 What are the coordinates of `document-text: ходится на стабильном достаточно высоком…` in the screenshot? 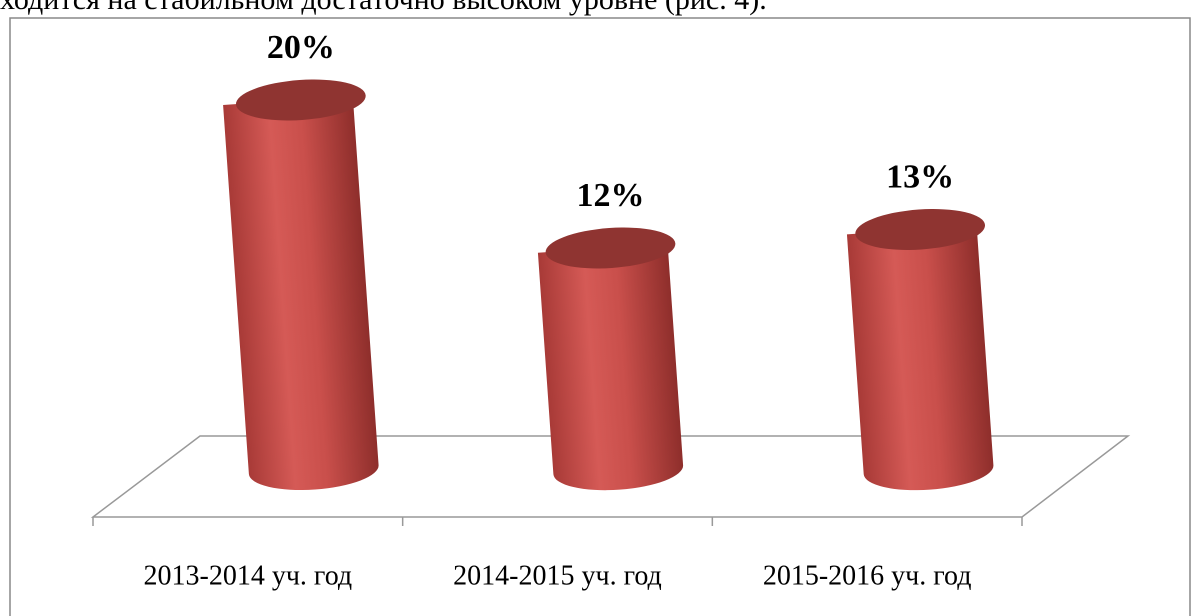 It's located at (383, 8).